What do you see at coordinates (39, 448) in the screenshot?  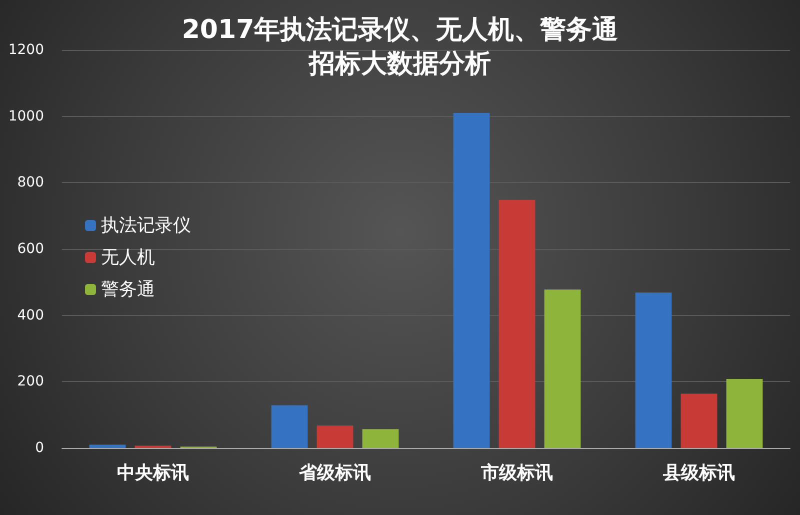 I see `y-tick-label: 0` at bounding box center [39, 448].